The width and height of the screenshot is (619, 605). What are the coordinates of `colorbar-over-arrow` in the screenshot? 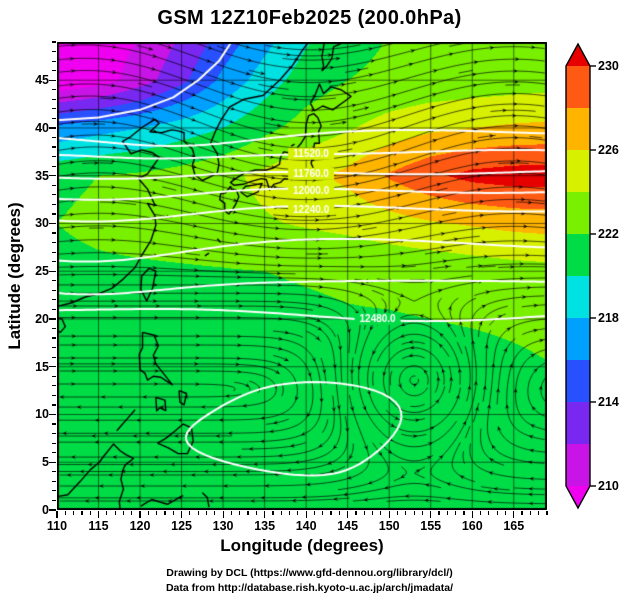 It's located at (578, 55).